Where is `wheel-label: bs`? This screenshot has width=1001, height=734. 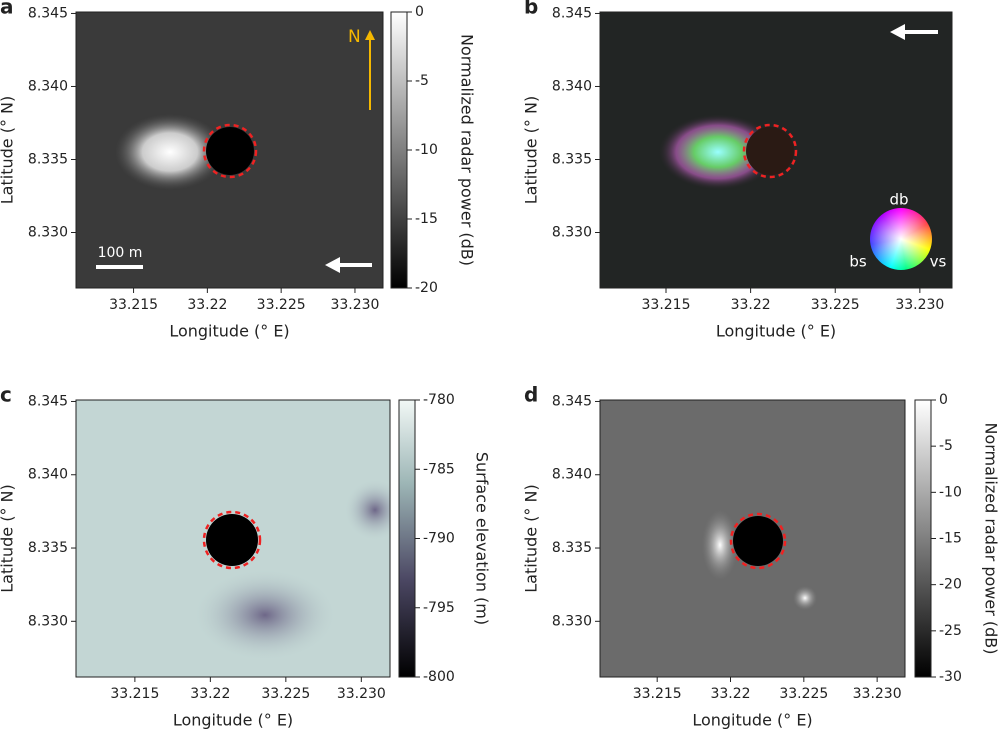 wheel-label: bs is located at coordinates (858, 262).